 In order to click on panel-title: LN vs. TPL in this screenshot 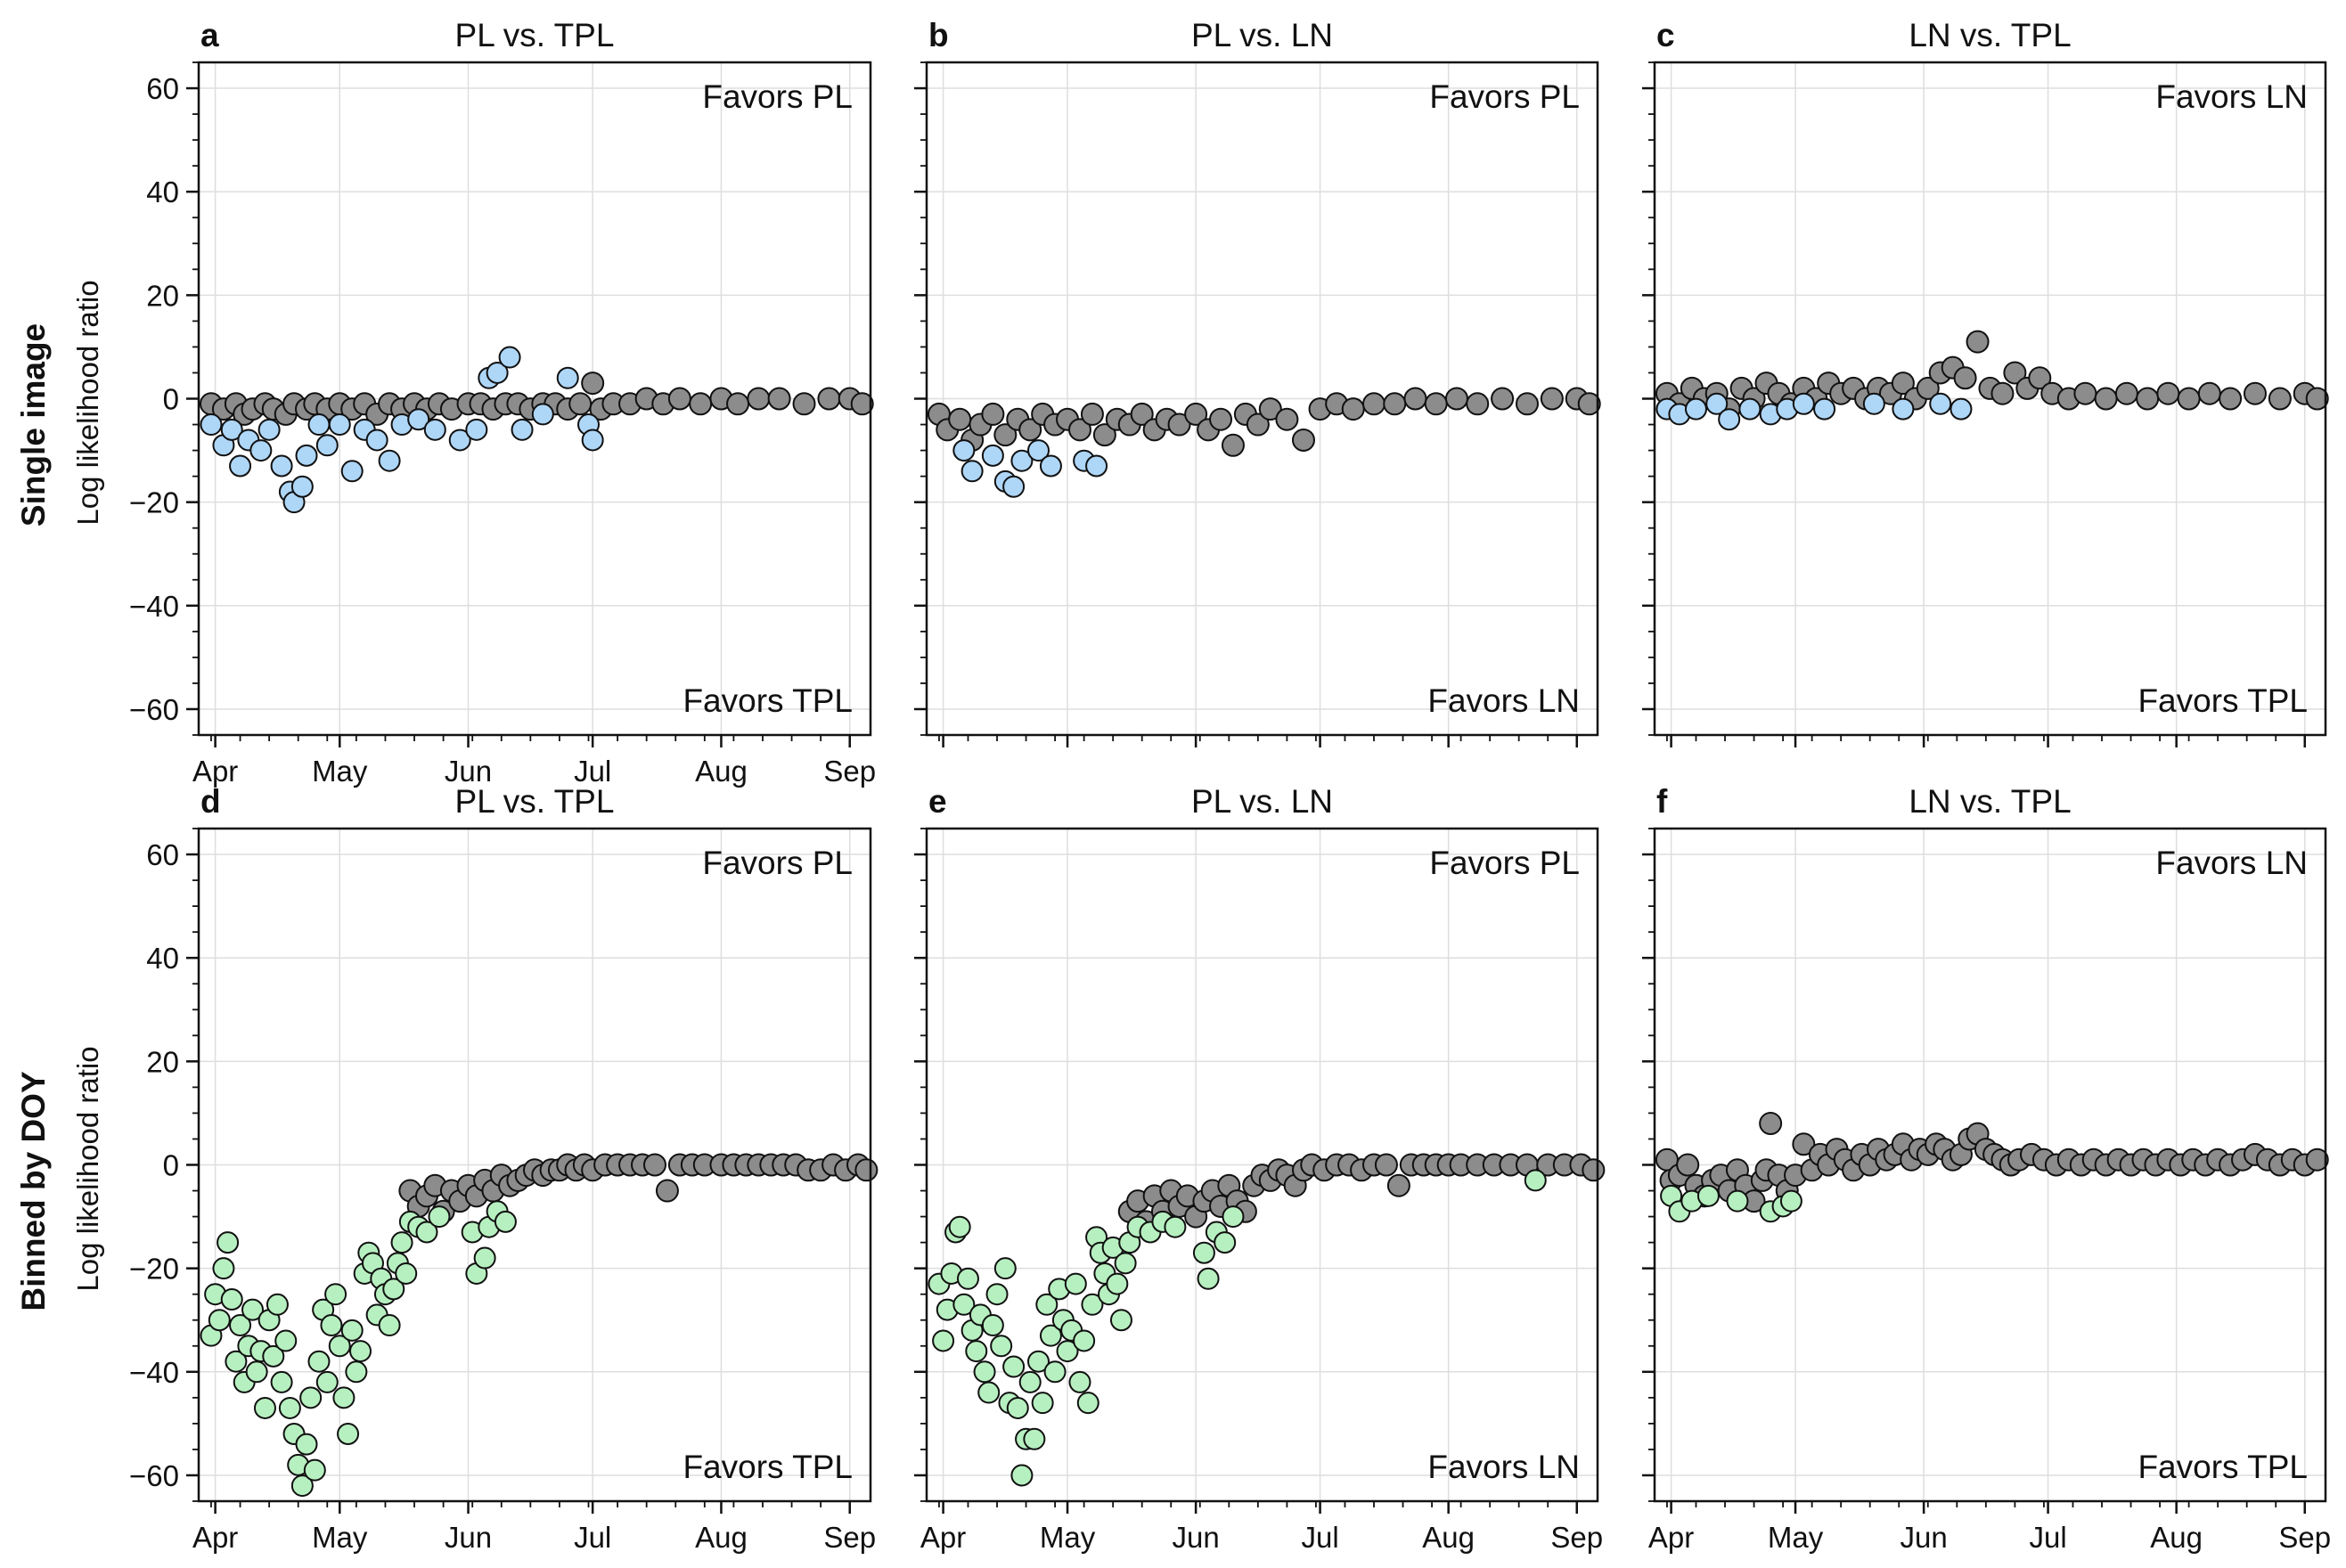, I will do `click(1990, 801)`.